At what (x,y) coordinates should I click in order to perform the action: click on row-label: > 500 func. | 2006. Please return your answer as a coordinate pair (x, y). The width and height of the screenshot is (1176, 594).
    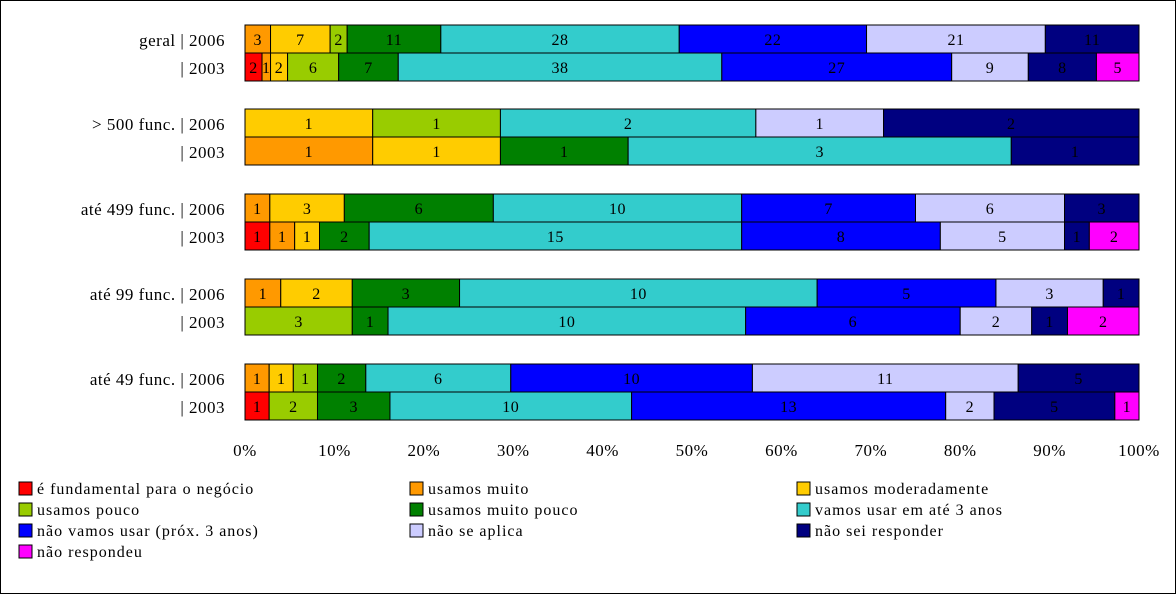
    Looking at the image, I should click on (158, 124).